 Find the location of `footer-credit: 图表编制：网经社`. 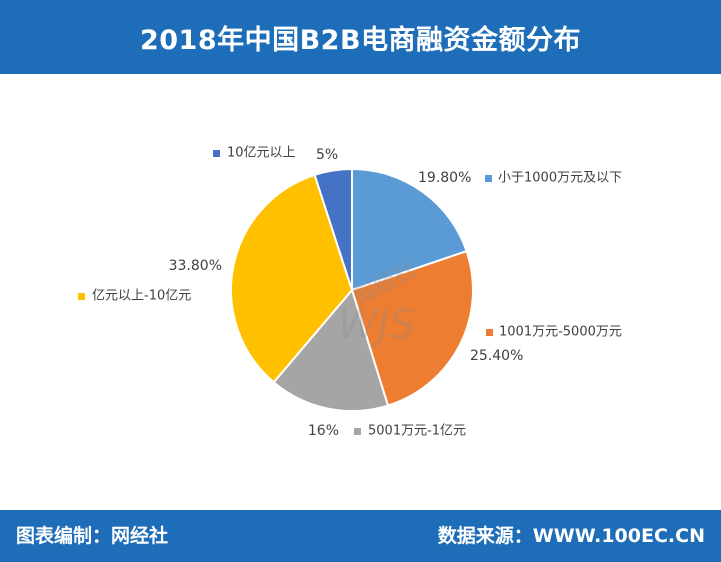

footer-credit: 图表编制：网经社 is located at coordinates (92, 536).